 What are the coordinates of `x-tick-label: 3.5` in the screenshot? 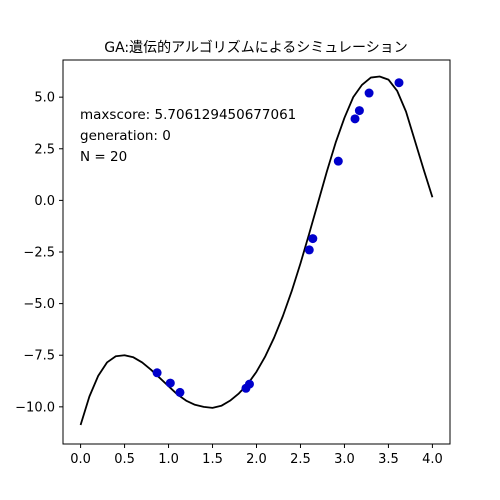 It's located at (388, 459).